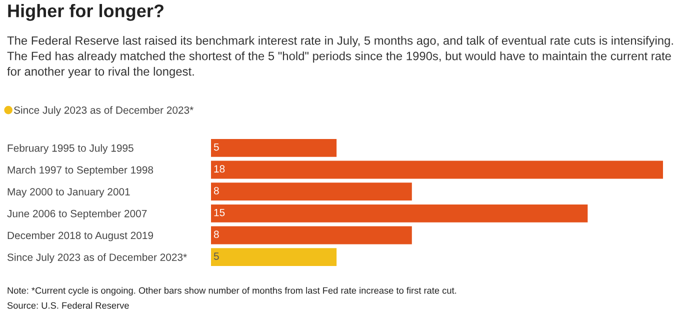  What do you see at coordinates (219, 212) in the screenshot?
I see `data-label: 15` at bounding box center [219, 212].